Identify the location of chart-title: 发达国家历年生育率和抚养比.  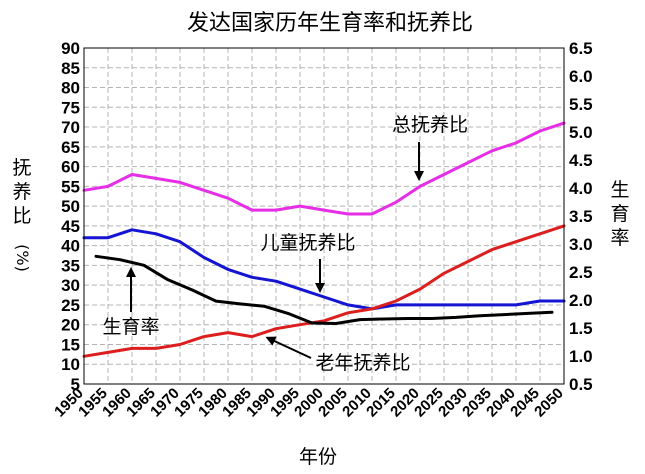
(330, 23).